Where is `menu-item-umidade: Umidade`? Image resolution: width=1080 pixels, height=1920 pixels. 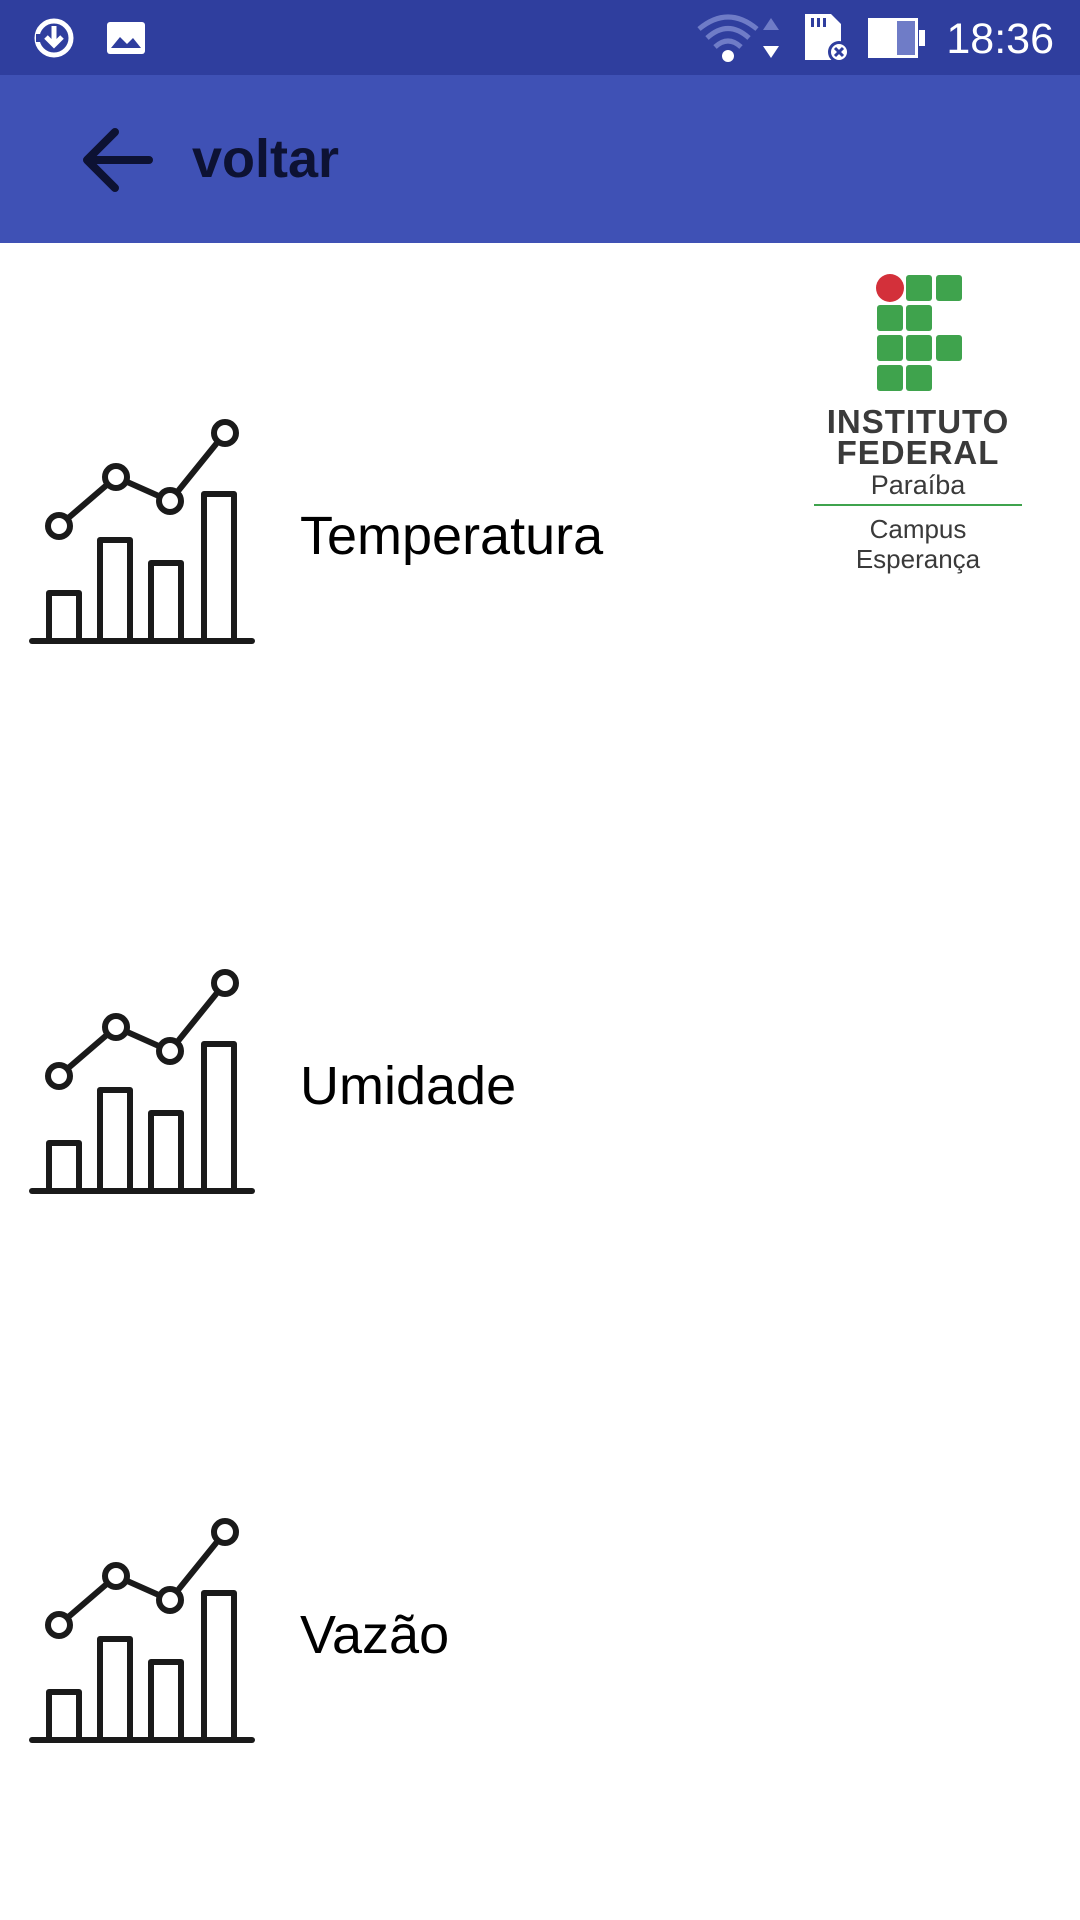
menu-item-umidade: Umidade is located at coordinates (540, 1095).